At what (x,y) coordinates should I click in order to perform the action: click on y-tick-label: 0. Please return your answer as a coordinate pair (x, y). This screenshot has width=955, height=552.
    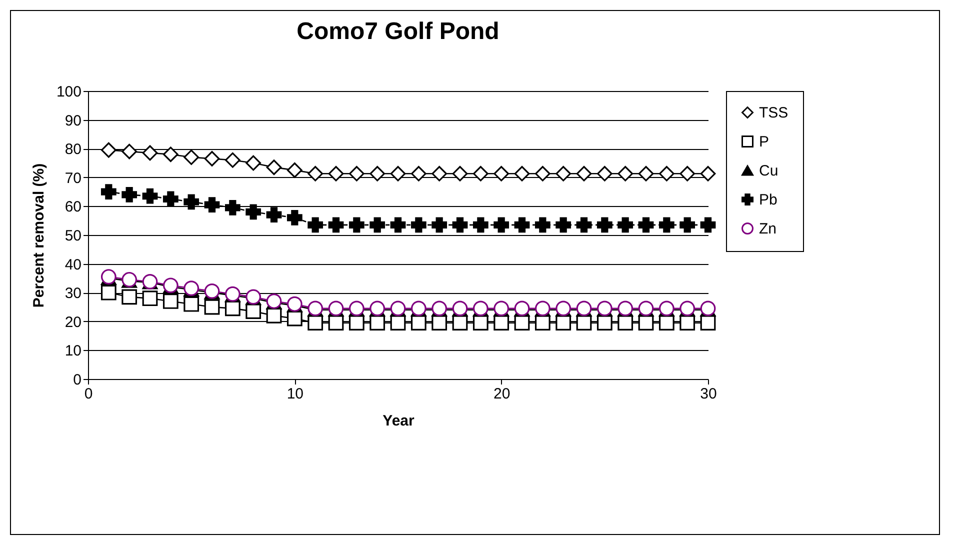
    Looking at the image, I should click on (77, 380).